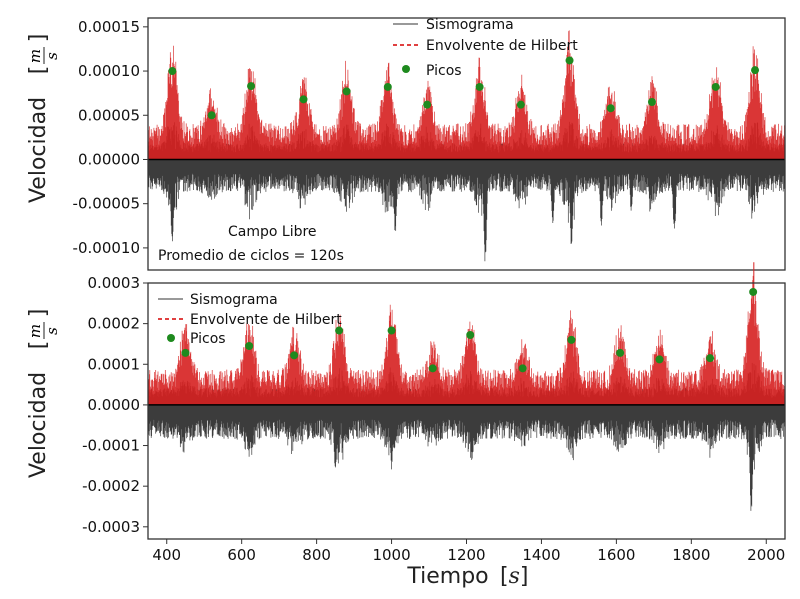  I want to click on bottom-legend-label-picos: Picos, so click(208, 339).